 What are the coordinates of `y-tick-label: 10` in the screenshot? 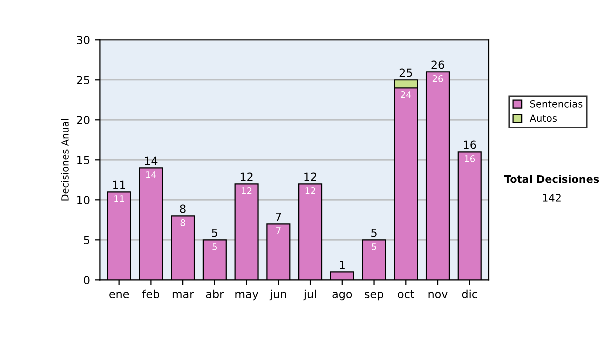 It's located at (84, 200).